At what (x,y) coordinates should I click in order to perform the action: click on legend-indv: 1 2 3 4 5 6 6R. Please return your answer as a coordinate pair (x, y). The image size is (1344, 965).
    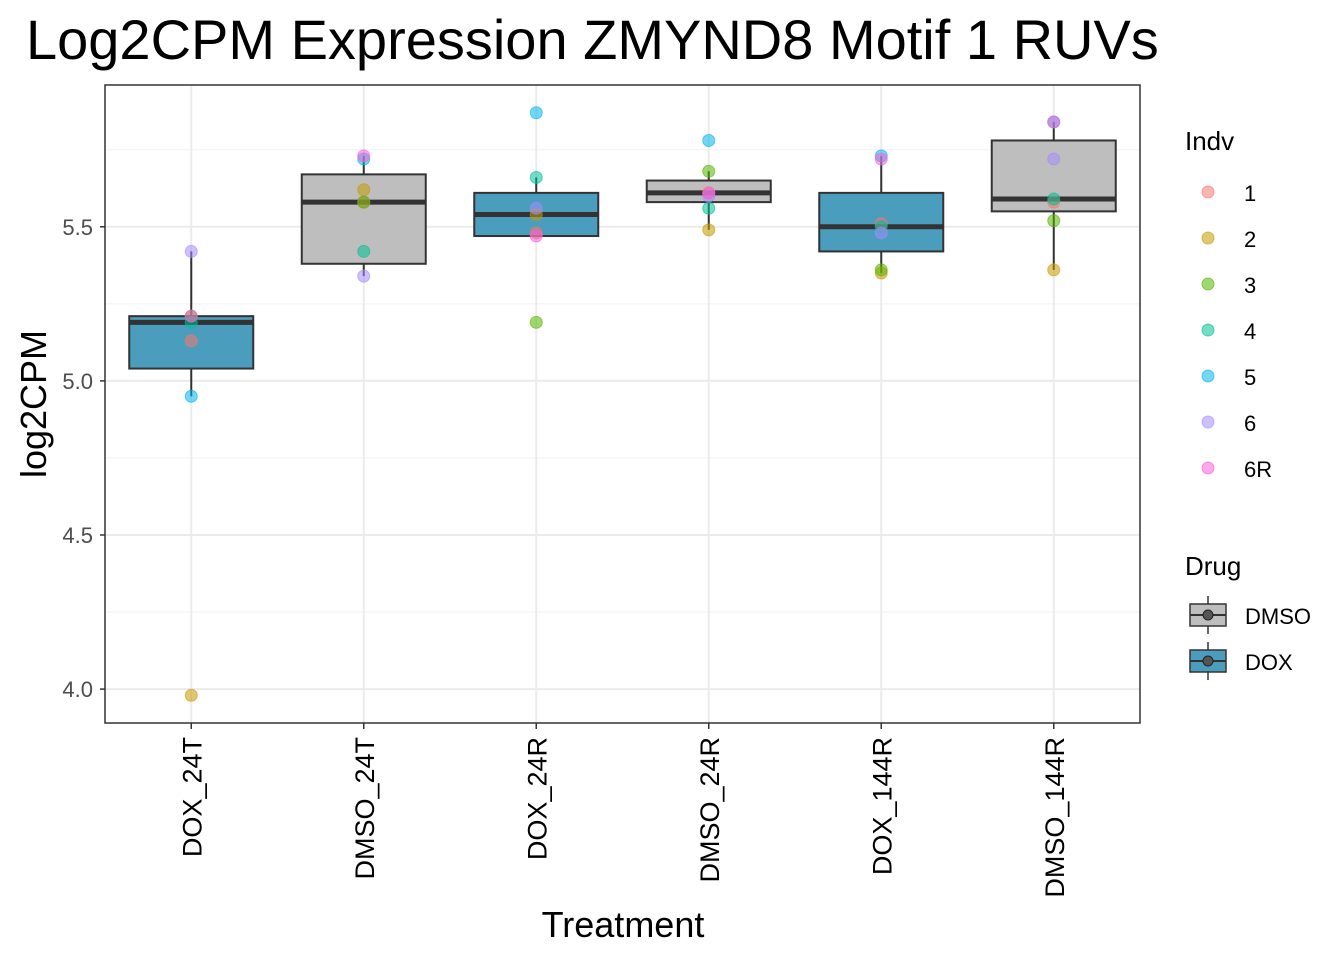
    Looking at the image, I should click on (1236, 331).